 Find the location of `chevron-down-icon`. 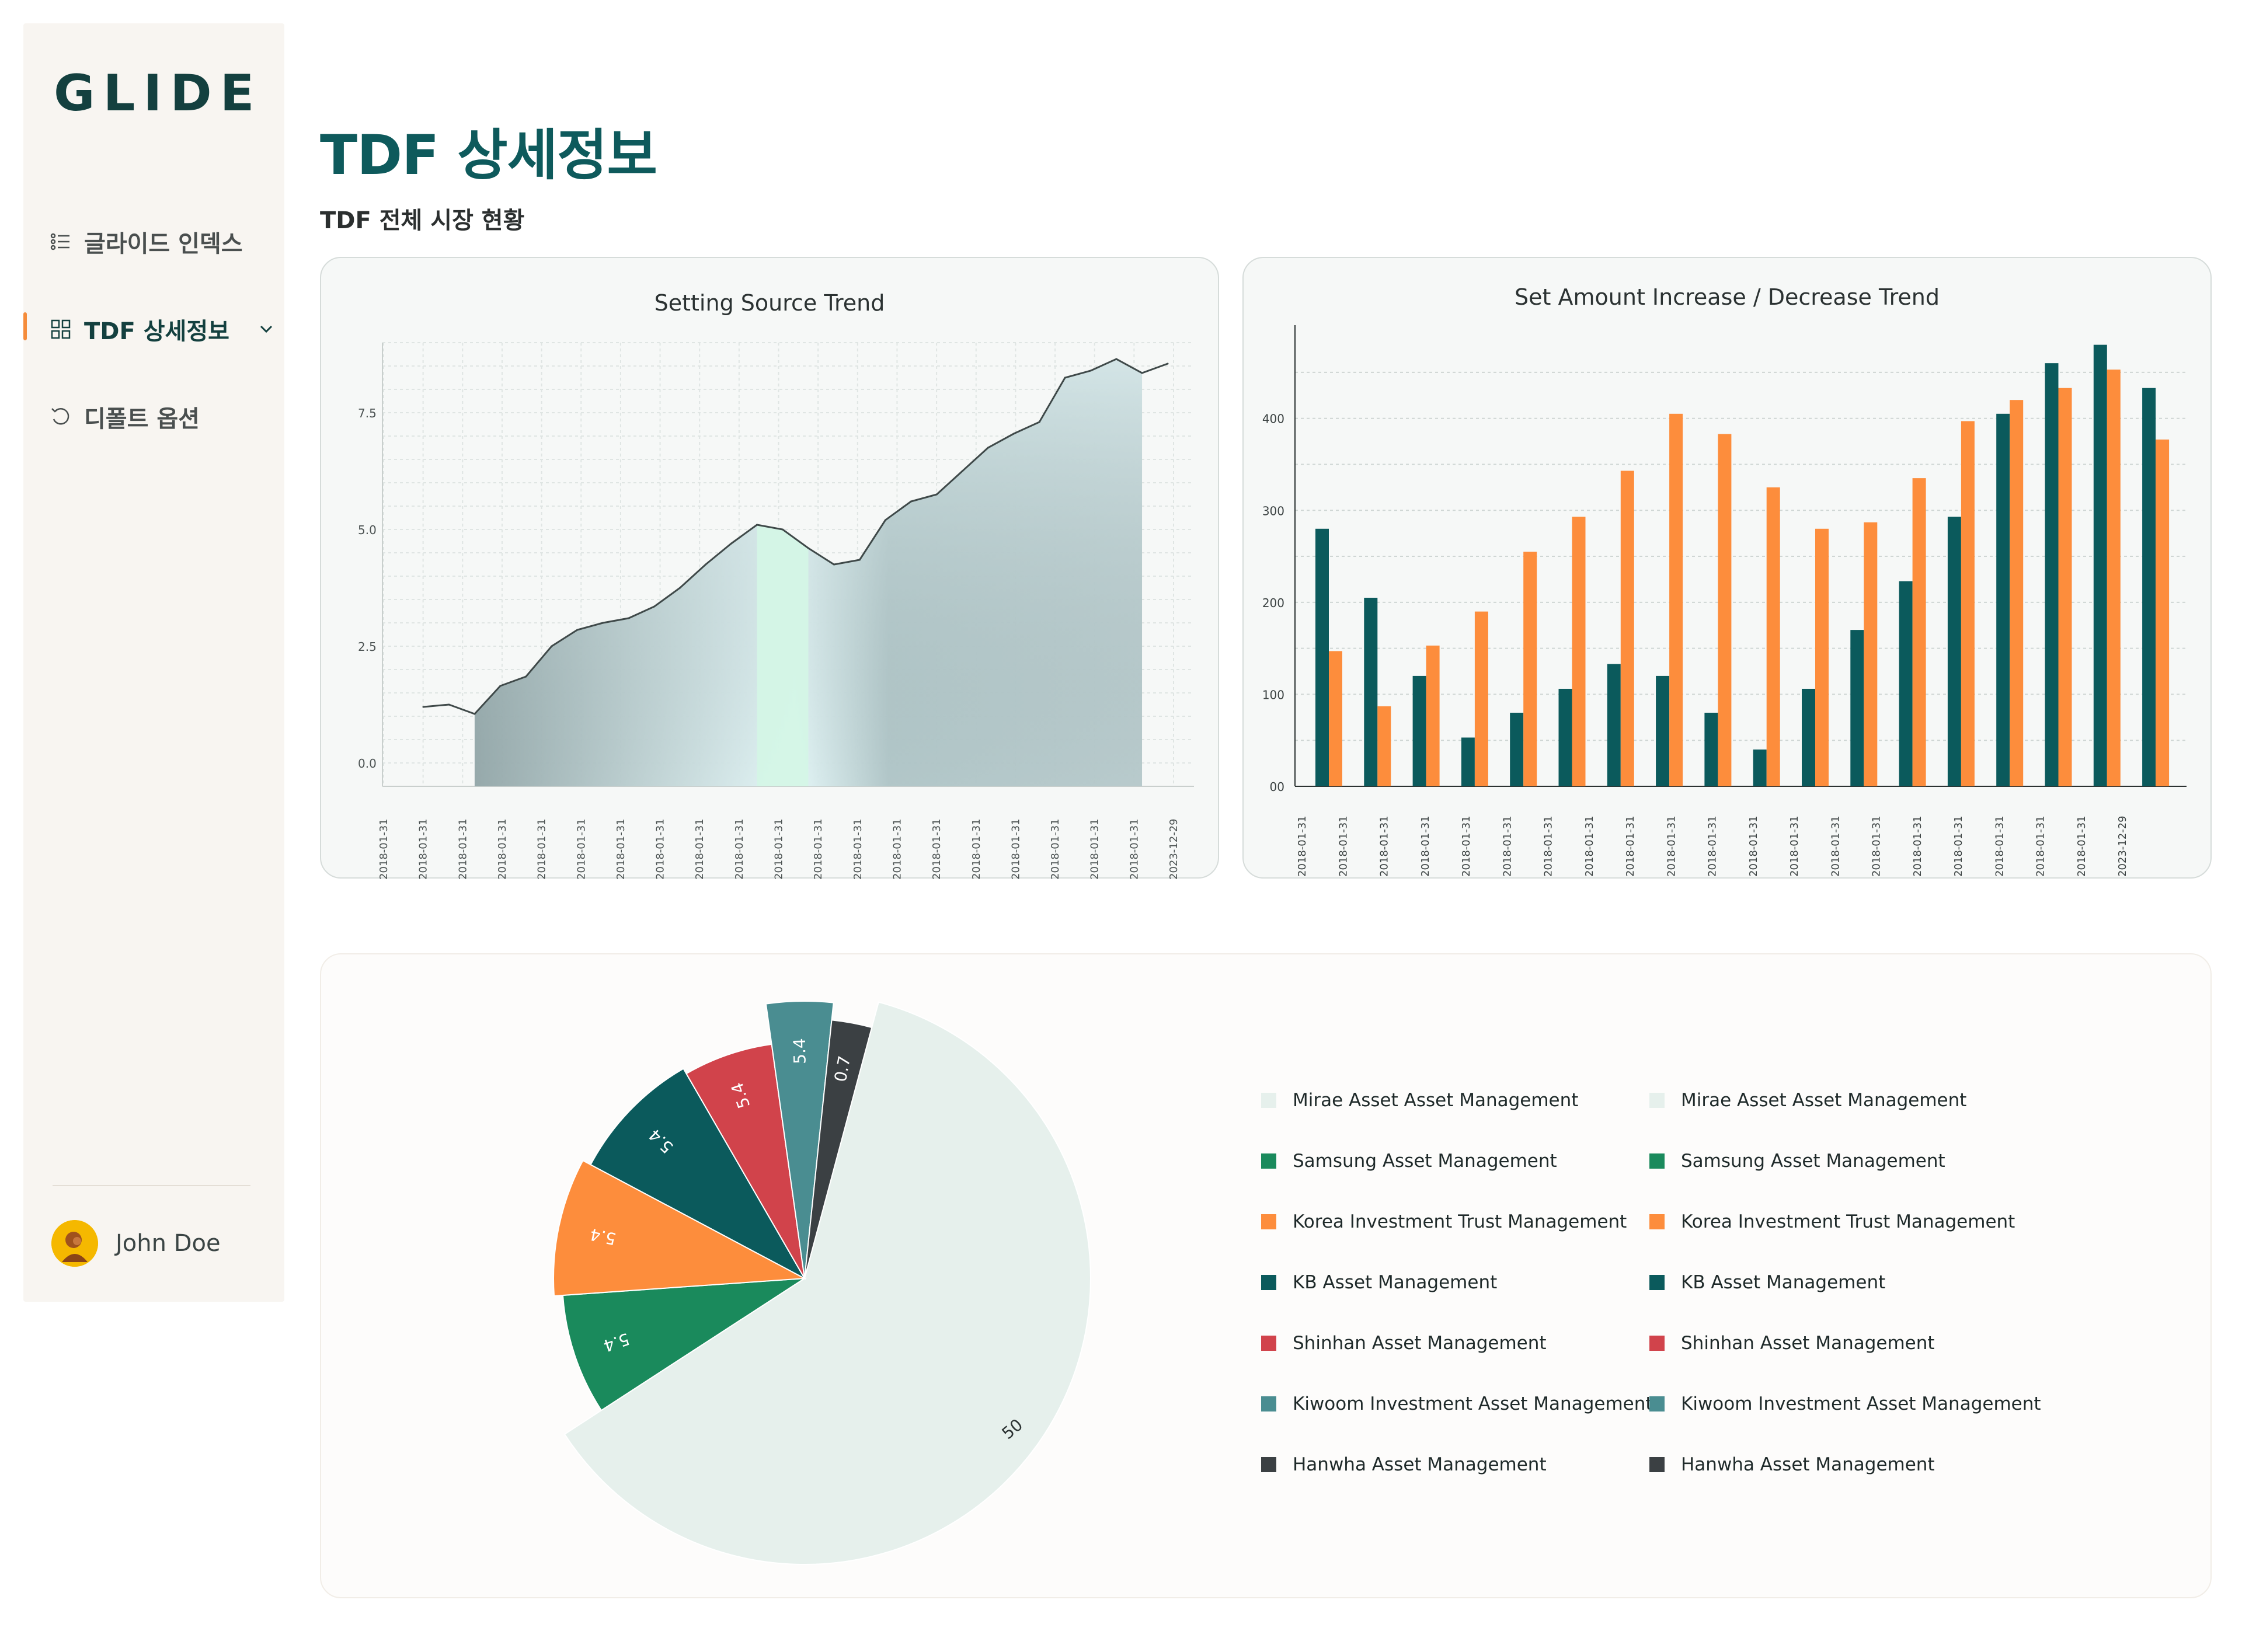

chevron-down-icon is located at coordinates (266, 329).